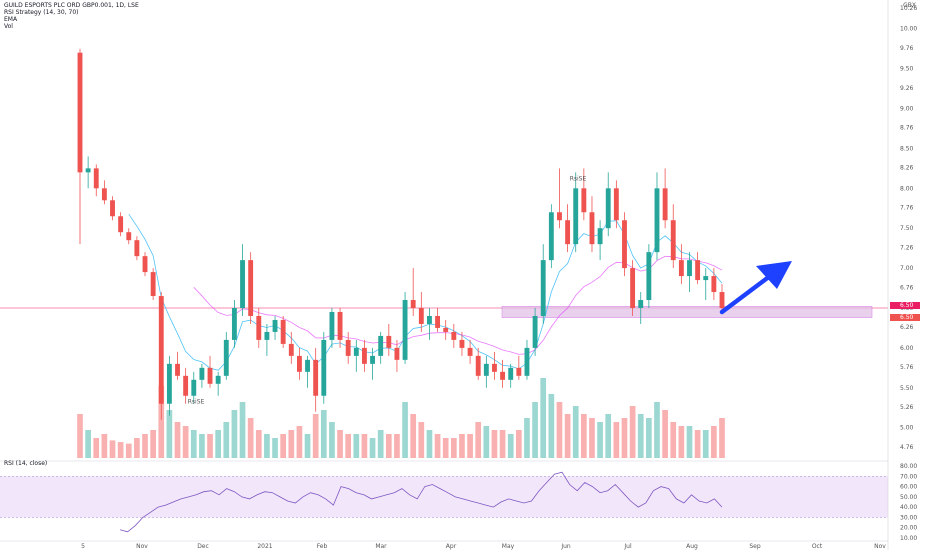  I want to click on time-tick-label: Jul, so click(627, 546).